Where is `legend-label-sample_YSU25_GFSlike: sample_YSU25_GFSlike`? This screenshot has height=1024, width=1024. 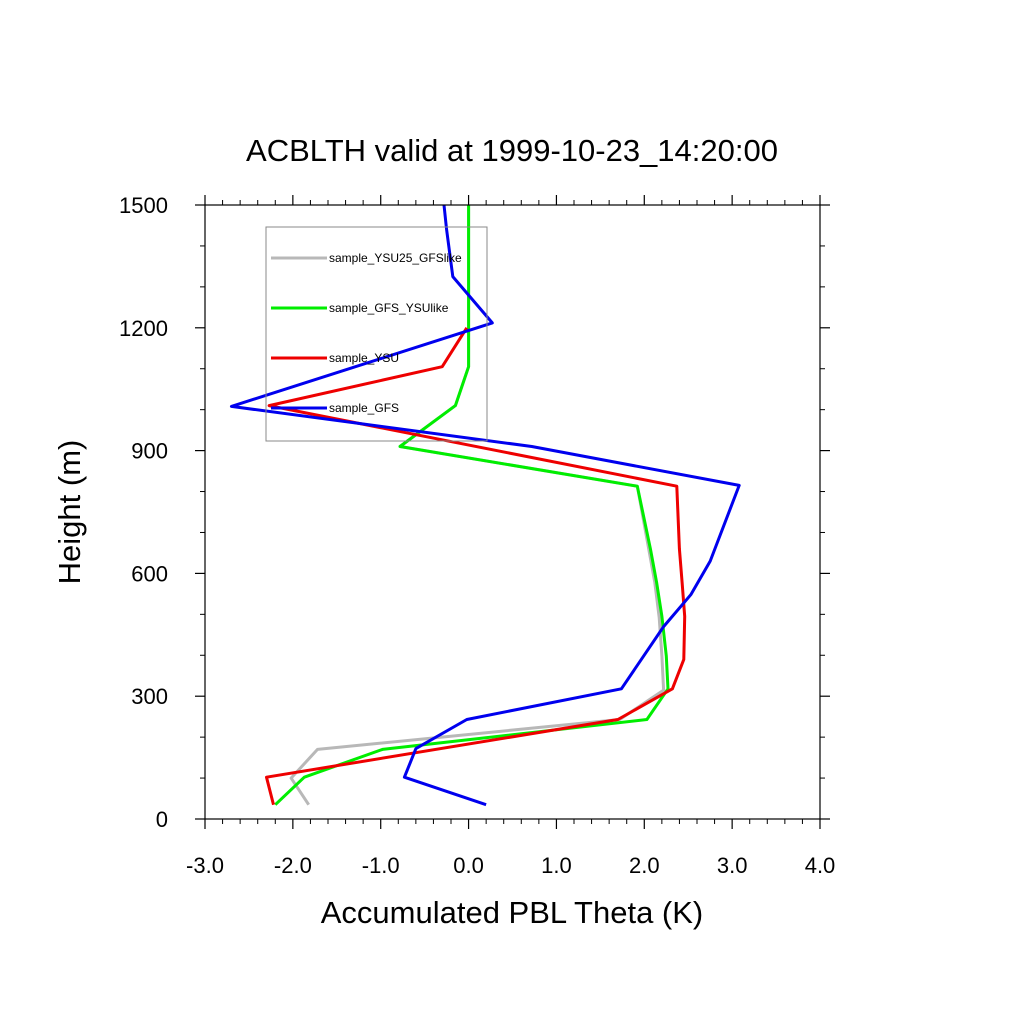
legend-label-sample_YSU25_GFSlike: sample_YSU25_GFSlike is located at coordinates (395, 258).